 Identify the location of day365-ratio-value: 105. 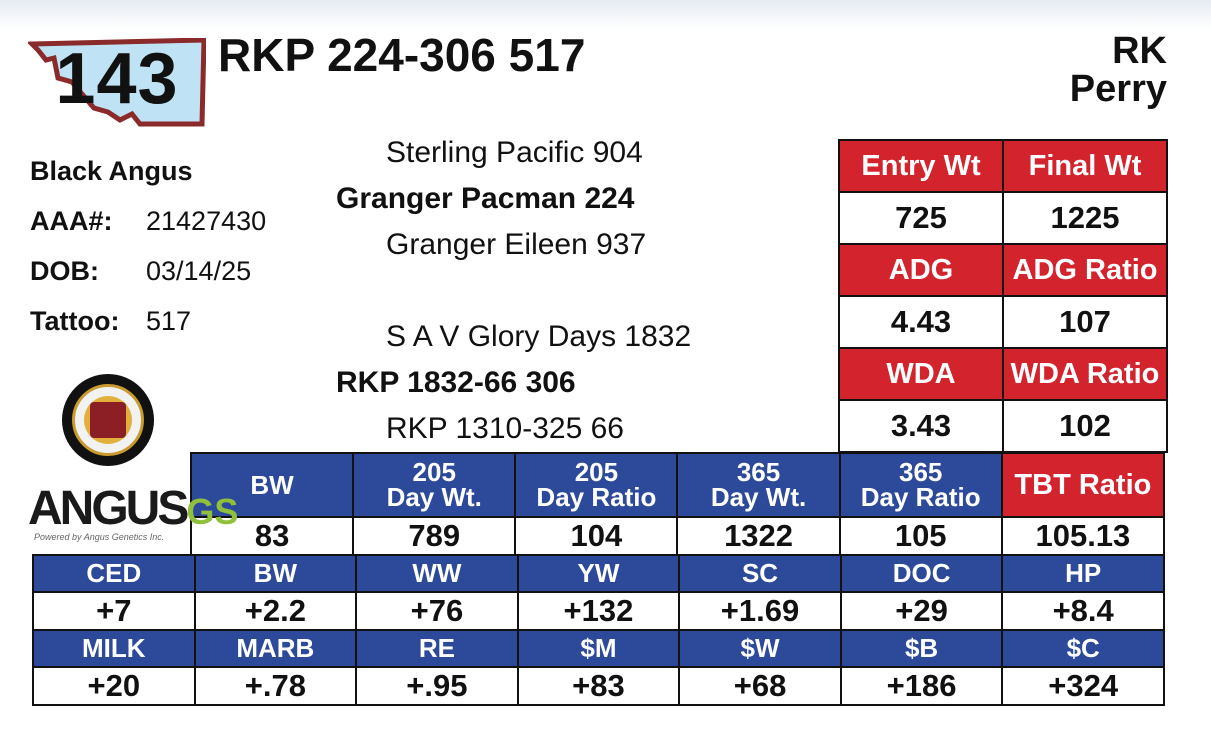
(920, 536).